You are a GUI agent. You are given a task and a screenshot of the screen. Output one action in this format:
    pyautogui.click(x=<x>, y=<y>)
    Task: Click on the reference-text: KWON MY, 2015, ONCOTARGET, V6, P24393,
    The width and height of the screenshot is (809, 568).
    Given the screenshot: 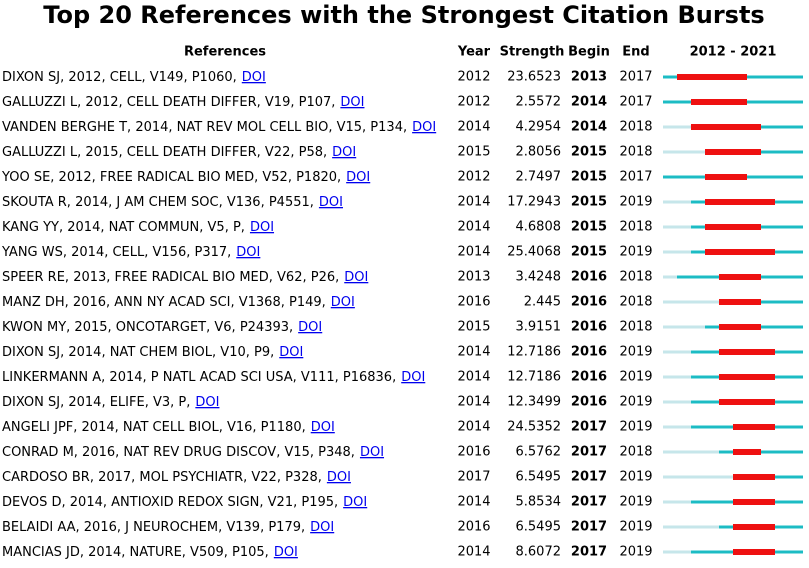 What is the action you would take?
    pyautogui.click(x=147, y=327)
    